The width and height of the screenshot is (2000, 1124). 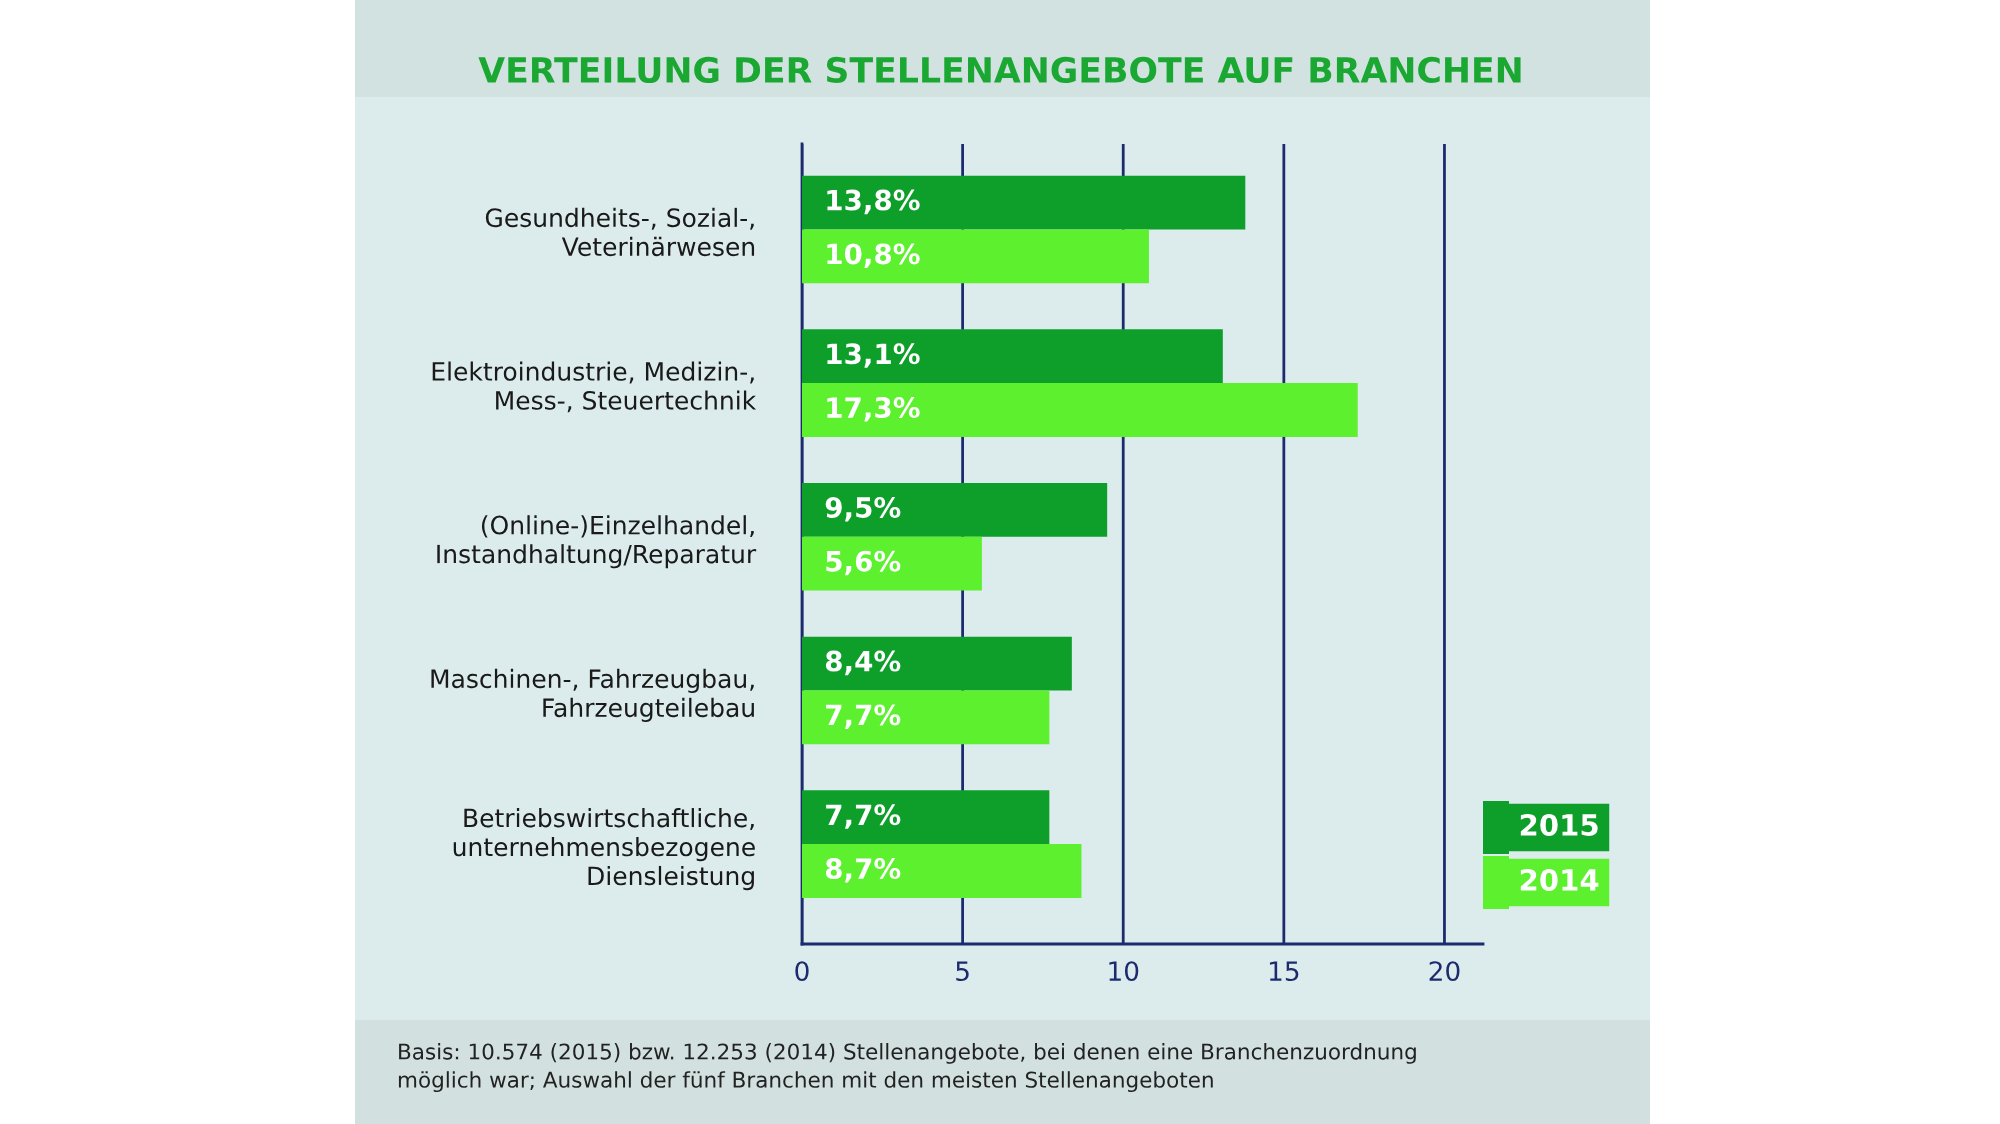 What do you see at coordinates (999, 70) in the screenshot?
I see `chart-title: VERTEILUNG DER STELLENANGEBOTE AUF BRANCHEN` at bounding box center [999, 70].